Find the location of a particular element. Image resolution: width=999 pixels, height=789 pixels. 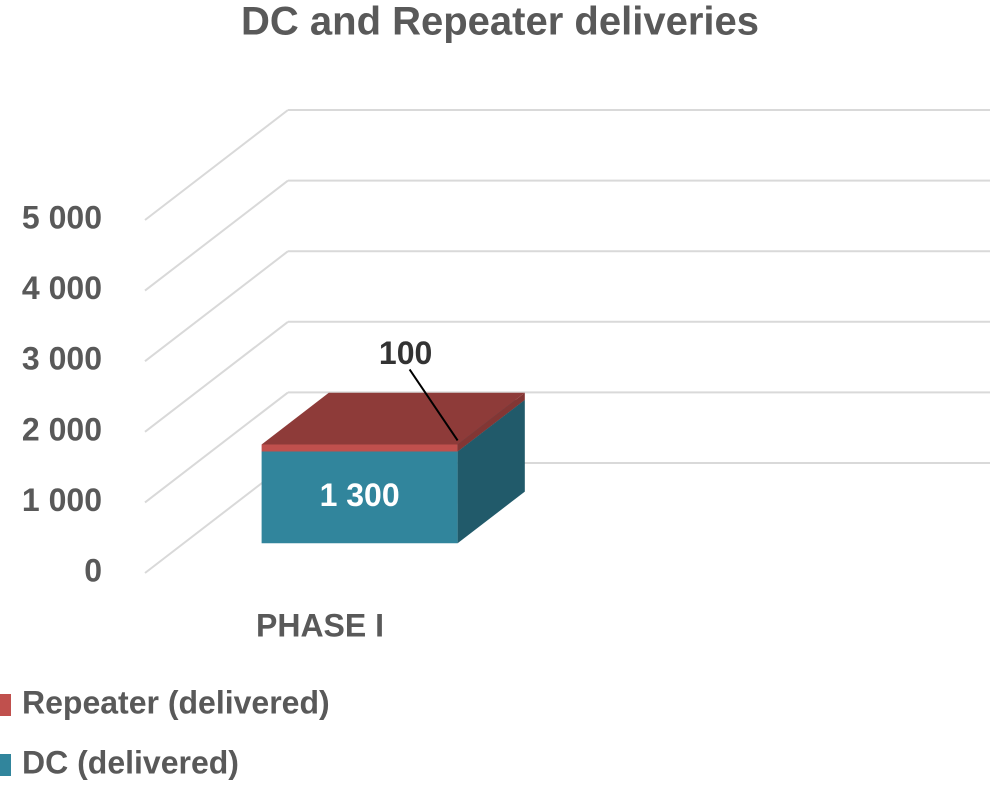

y-tick-label: 5 000 is located at coordinates (62, 217).